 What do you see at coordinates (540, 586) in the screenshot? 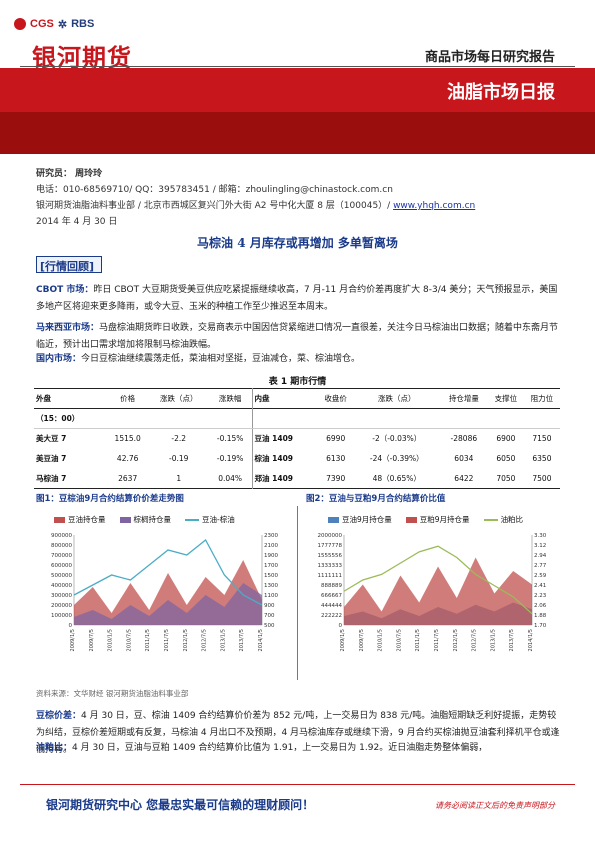
I see `y2-tick-label: 2.41` at bounding box center [540, 586].